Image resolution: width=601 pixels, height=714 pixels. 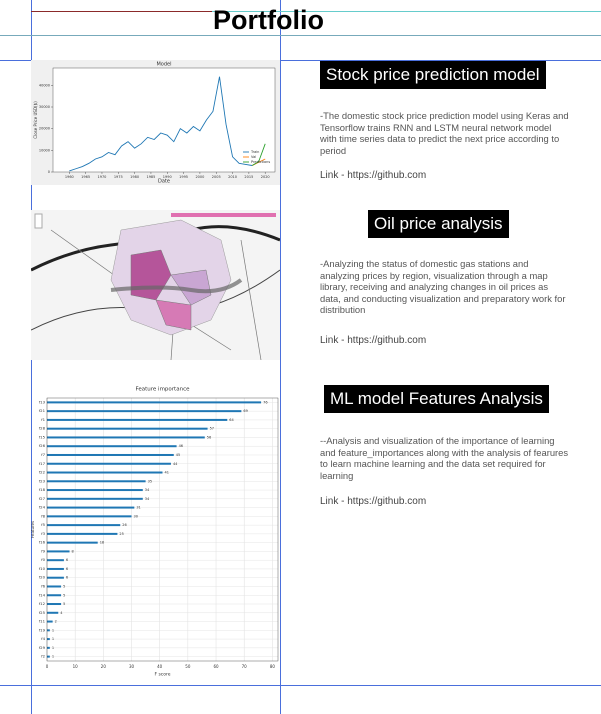 What do you see at coordinates (42, 577) in the screenshot?
I see `y-tick-label: f20` at bounding box center [42, 577].